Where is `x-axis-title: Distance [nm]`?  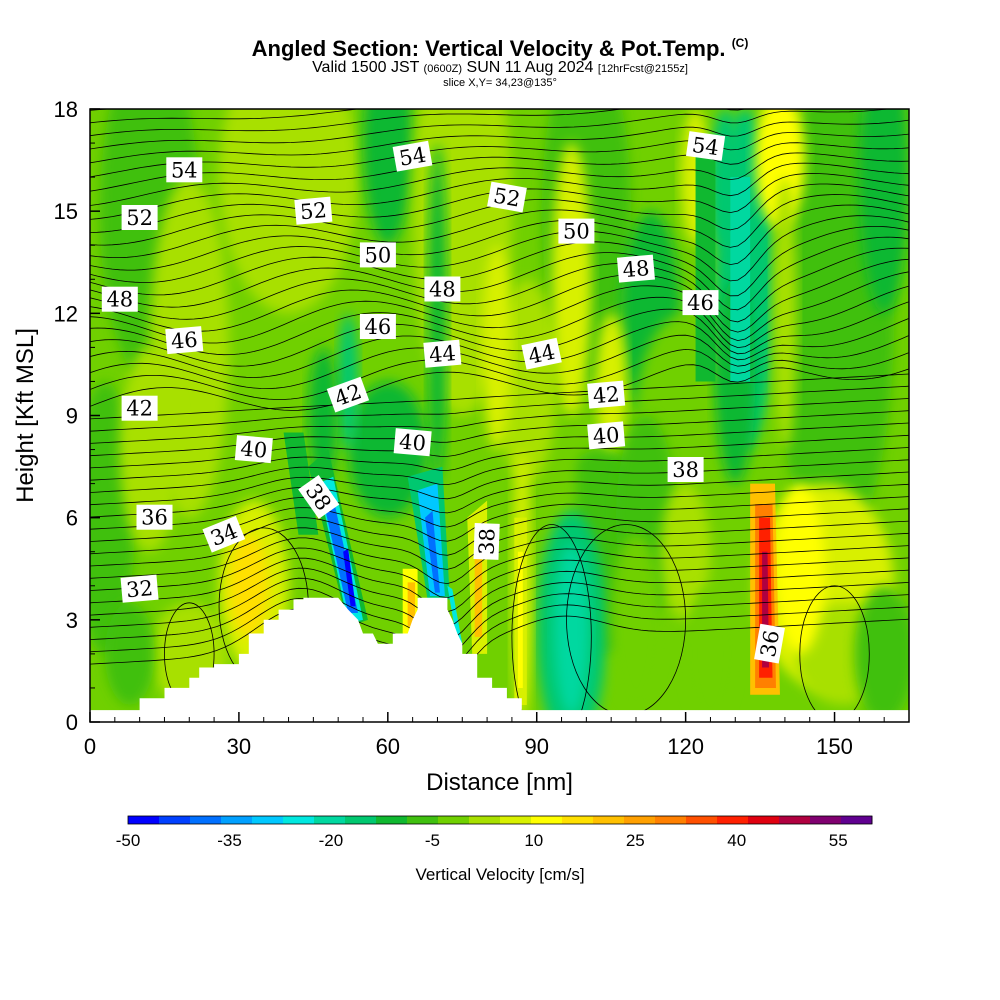
x-axis-title: Distance [nm] is located at coordinates (499, 782).